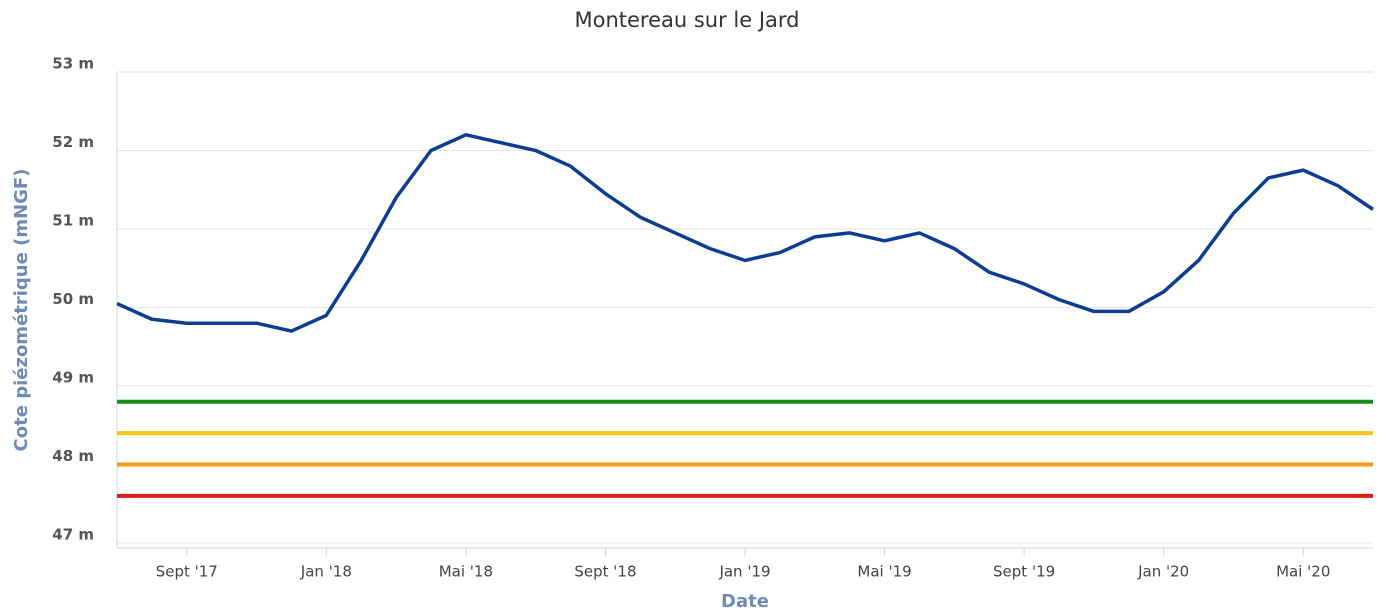 Image resolution: width=1384 pixels, height=616 pixels. I want to click on y-axis-label: Cote piézométrique (mNGF), so click(21, 310).